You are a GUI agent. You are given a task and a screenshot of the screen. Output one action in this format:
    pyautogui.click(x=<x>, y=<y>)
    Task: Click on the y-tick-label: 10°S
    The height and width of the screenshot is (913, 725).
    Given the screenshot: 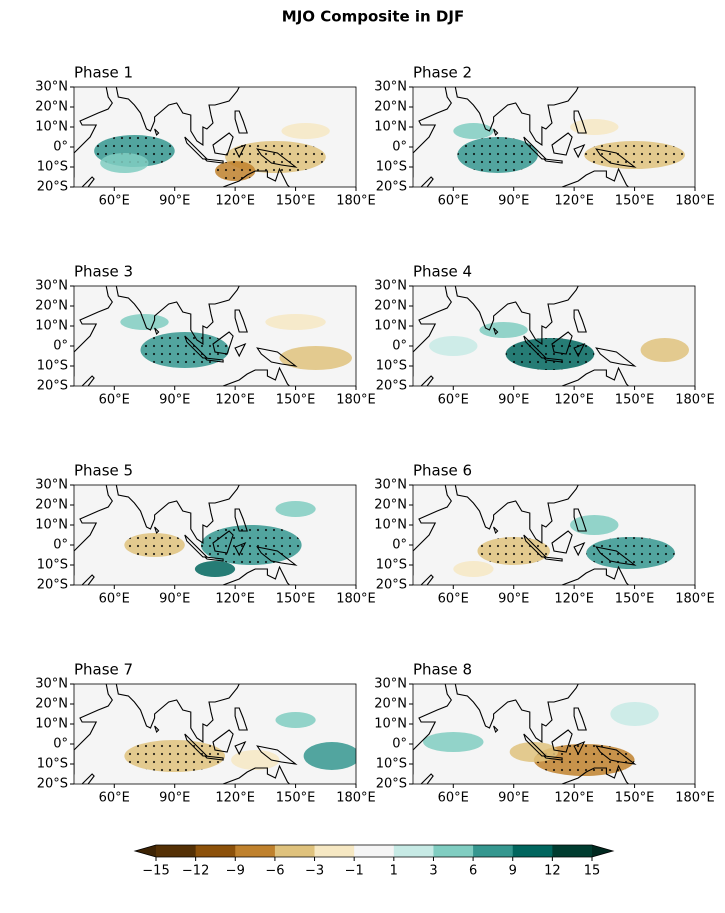 What is the action you would take?
    pyautogui.click(x=52, y=764)
    